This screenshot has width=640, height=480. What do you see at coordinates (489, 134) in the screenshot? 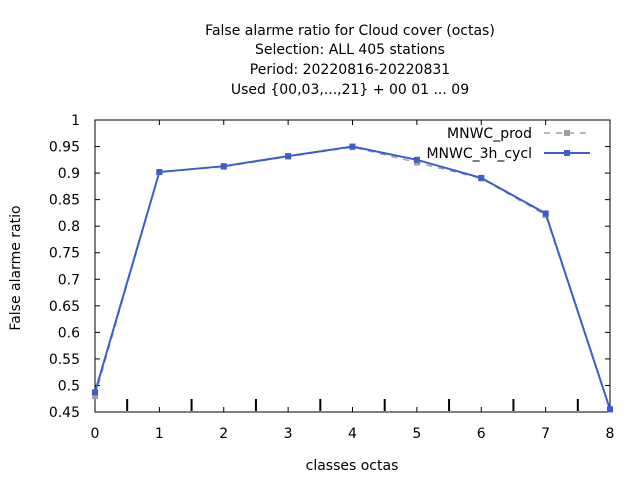
I see `legend-label-mnwc-prod: MNWC_prod` at bounding box center [489, 134].